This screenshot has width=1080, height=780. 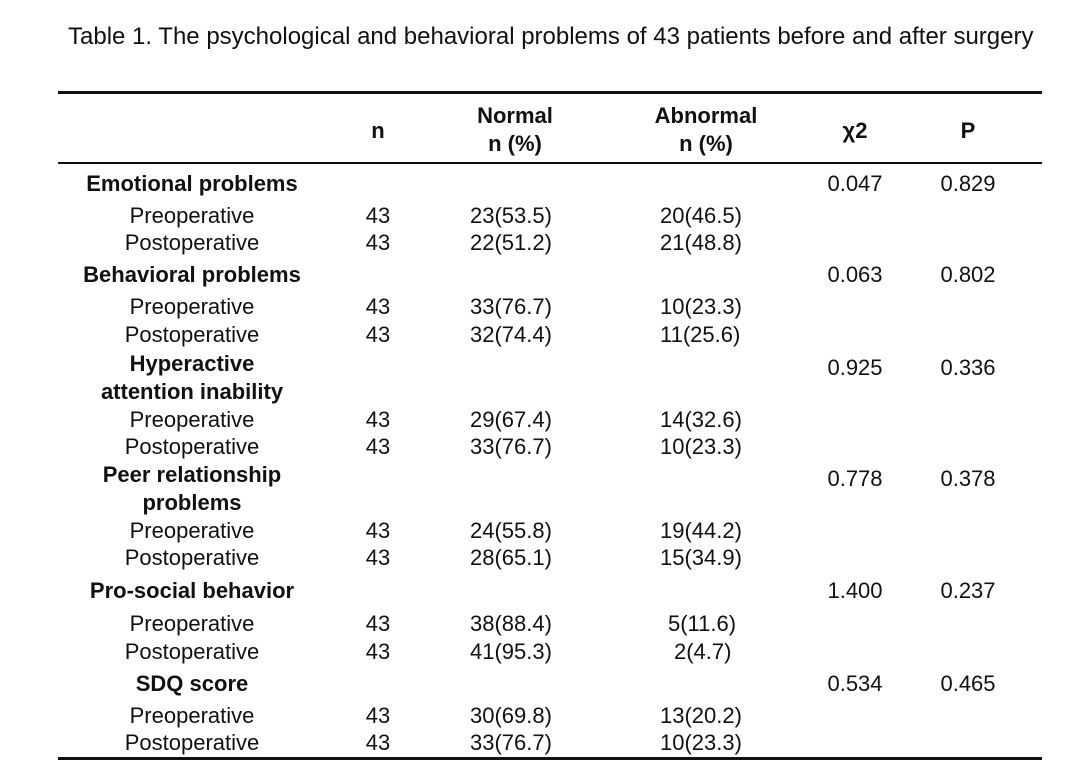 I want to click on p-value: 0.378, so click(x=968, y=478).